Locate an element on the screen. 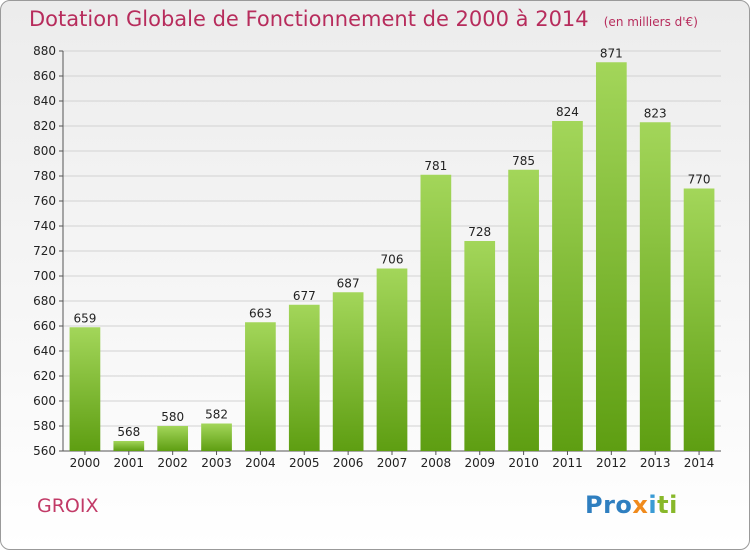  data-label: 770 is located at coordinates (699, 180).